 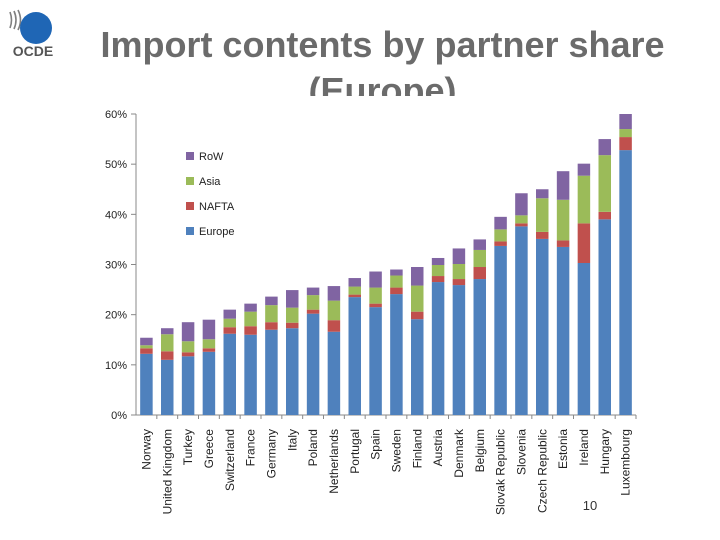 What do you see at coordinates (542, 471) in the screenshot?
I see `x-tick-label: Czech Republic` at bounding box center [542, 471].